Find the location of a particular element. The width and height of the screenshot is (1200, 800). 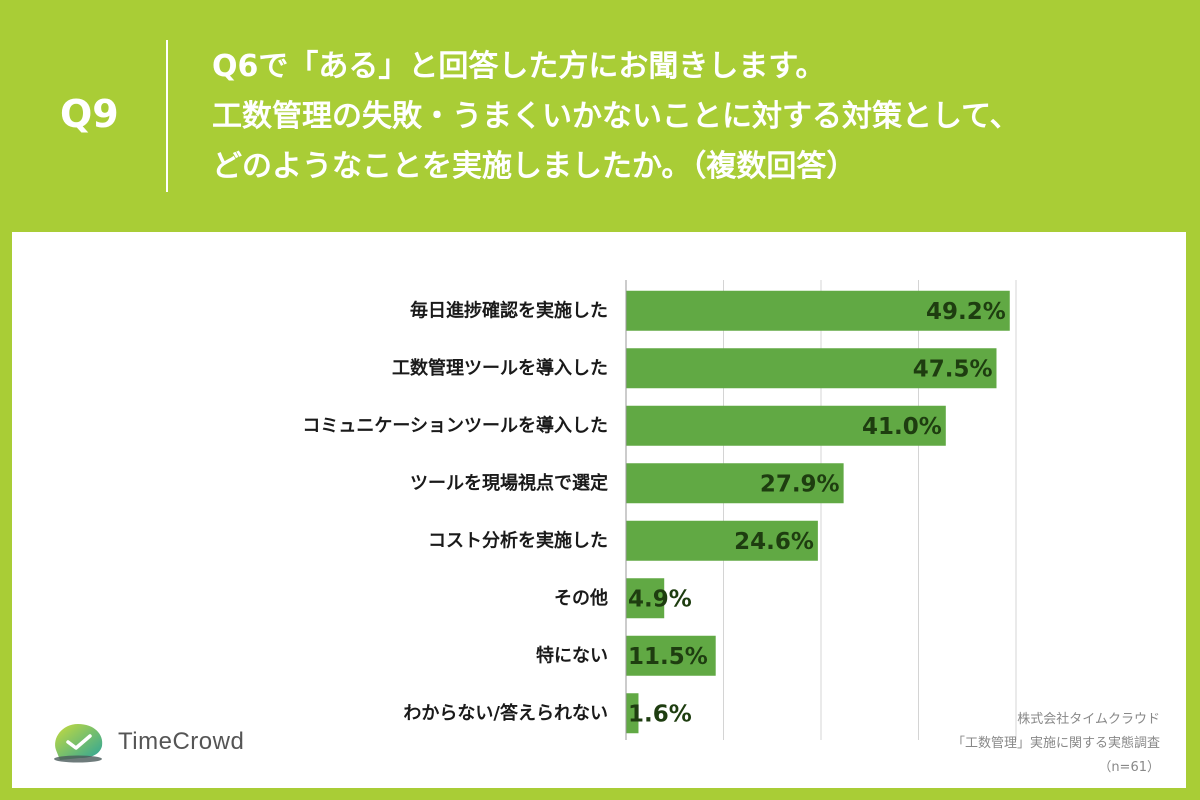

value-label: 11.5% is located at coordinates (668, 657).